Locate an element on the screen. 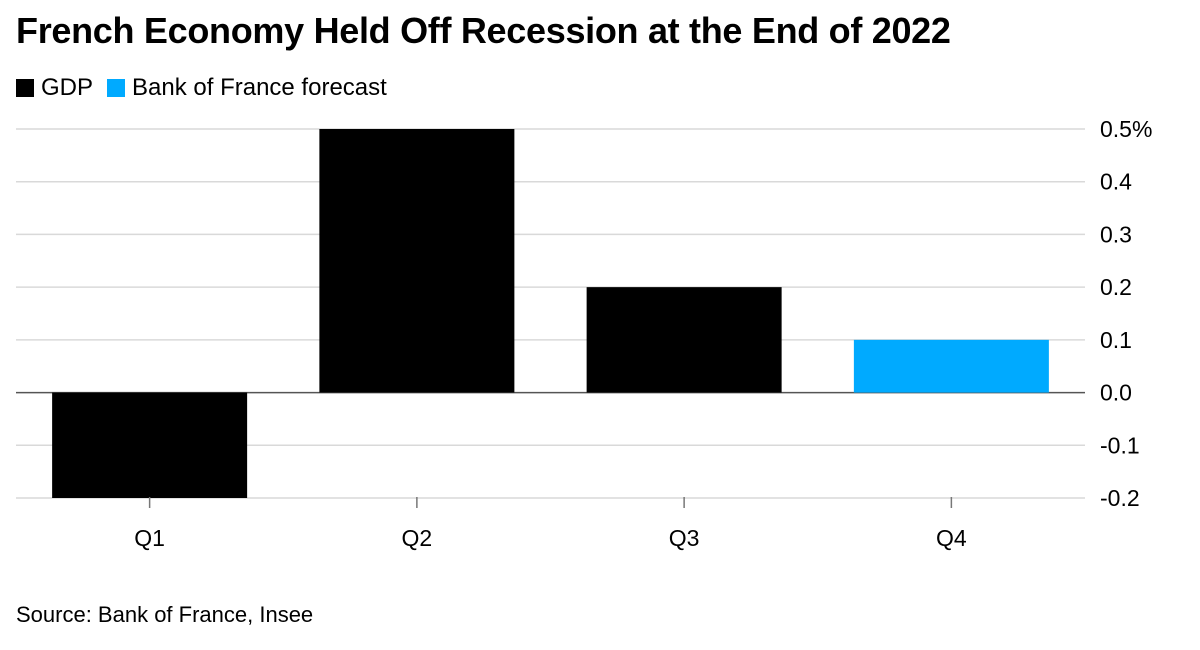 The image size is (1200, 650). y-tick-label: 0.2 is located at coordinates (1116, 287).